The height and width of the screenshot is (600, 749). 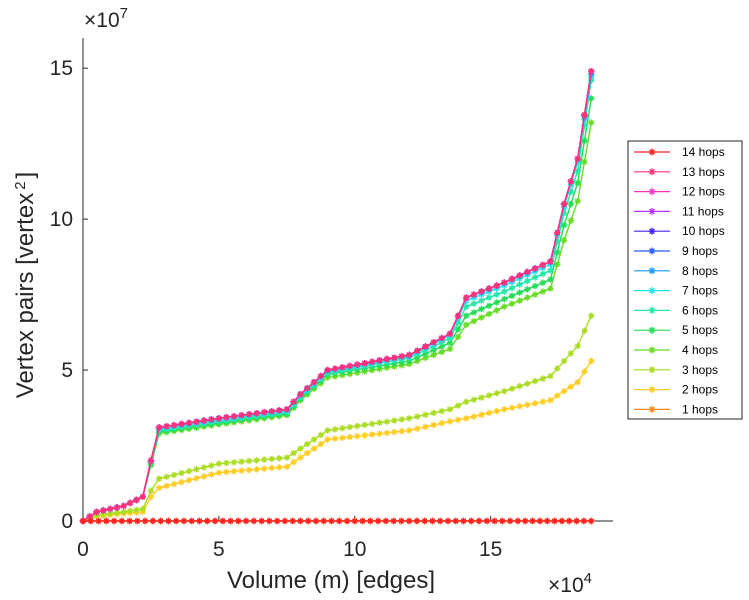 I want to click on legend-label: 4 hops, so click(x=700, y=350).